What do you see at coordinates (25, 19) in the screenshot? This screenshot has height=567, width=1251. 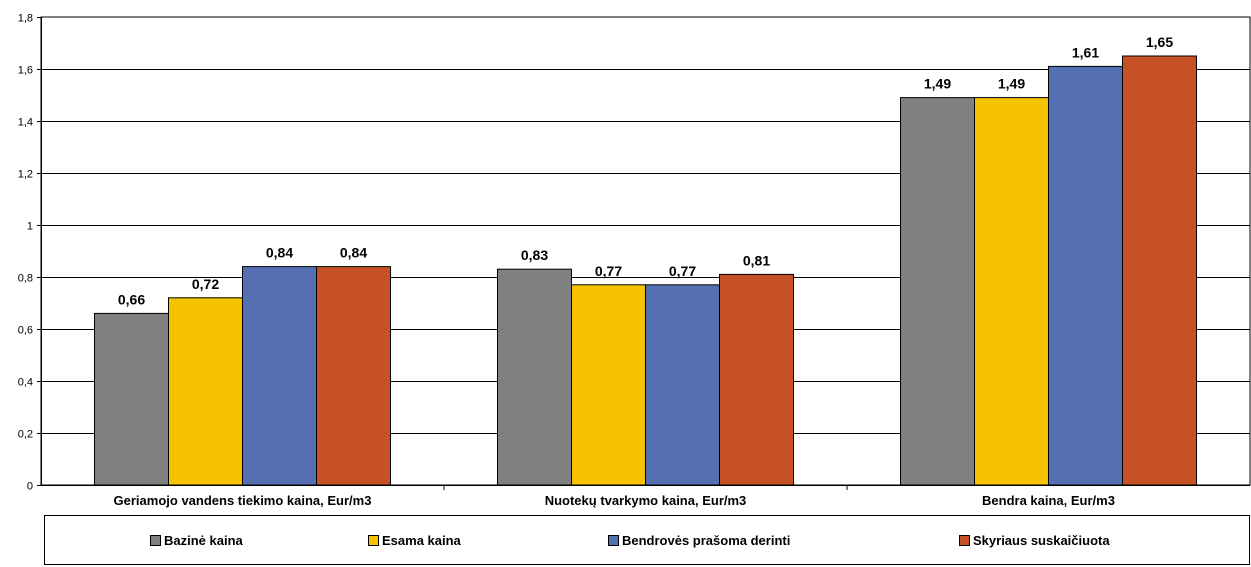 I see `y-tick-label: 1,8` at bounding box center [25, 19].